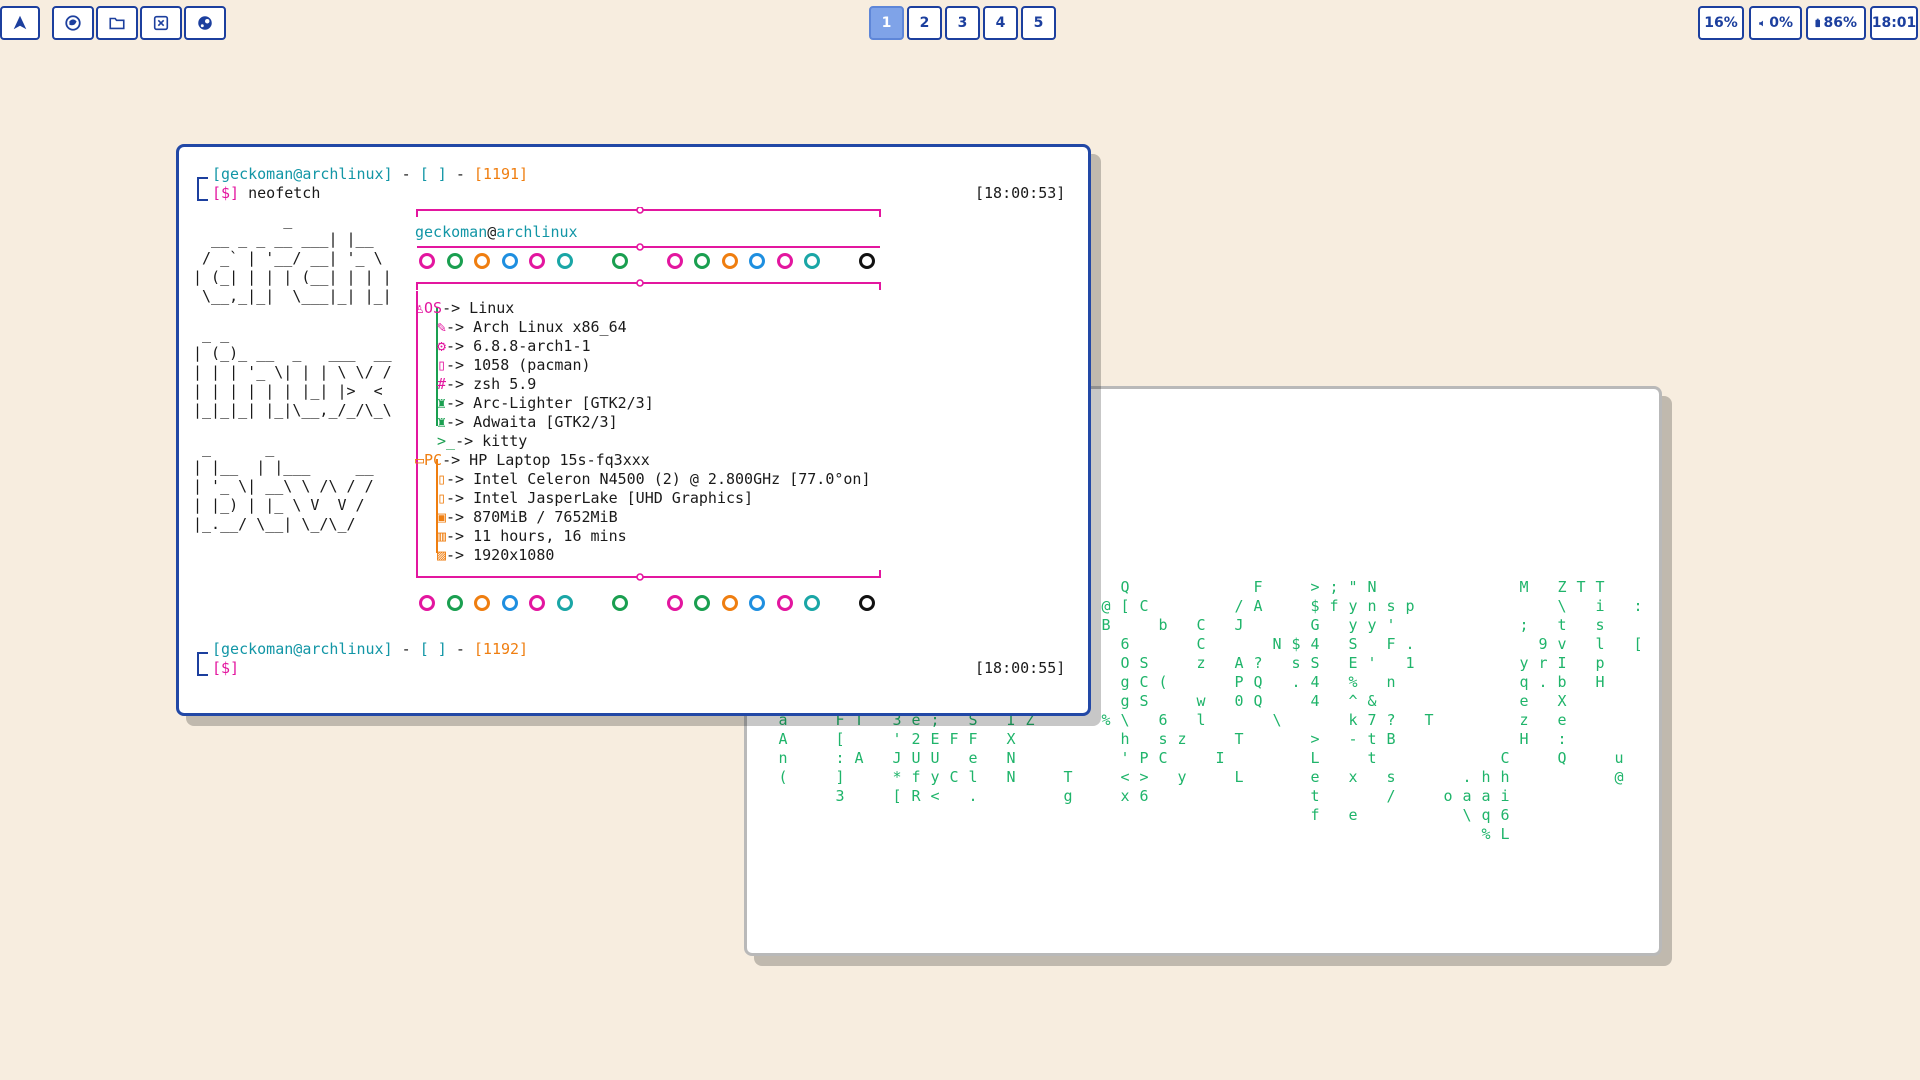  I want to click on matrix-glyph: (, so click(1163, 682).